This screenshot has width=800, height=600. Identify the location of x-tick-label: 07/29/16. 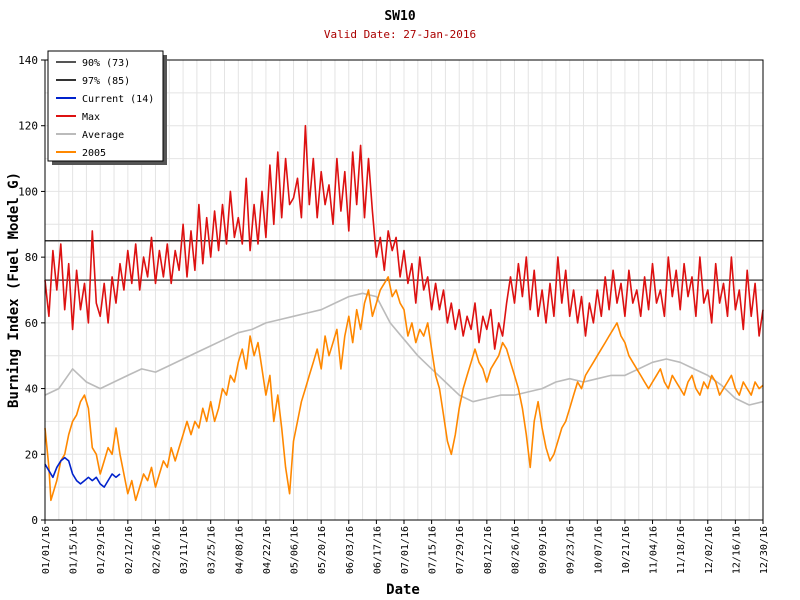
(460, 550).